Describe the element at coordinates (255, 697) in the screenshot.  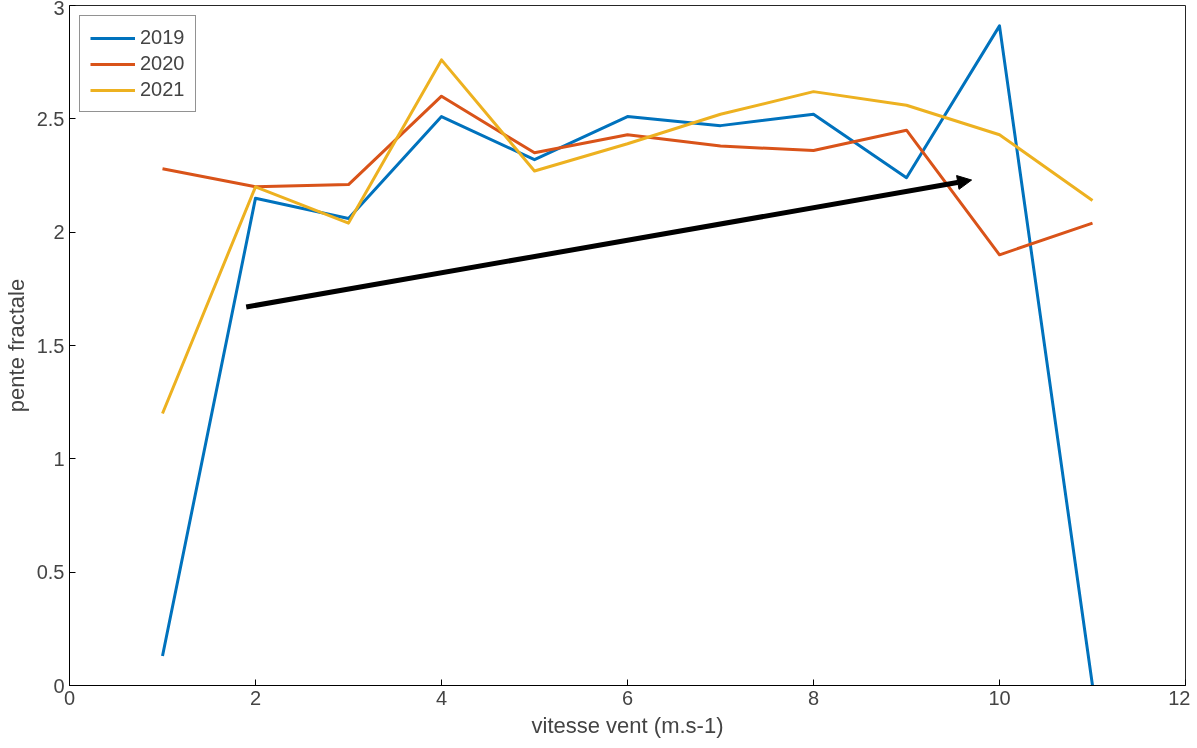
I see `x-tick-label: 2` at that location.